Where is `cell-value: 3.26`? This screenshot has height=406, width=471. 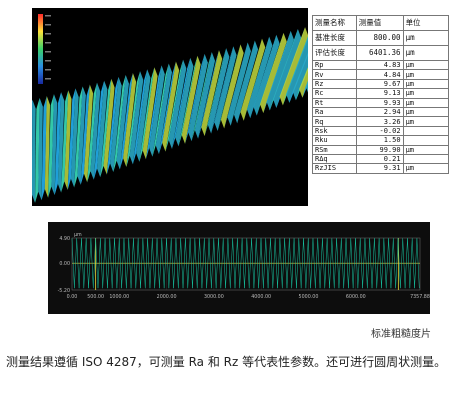 cell-value: 3.26 is located at coordinates (379, 121).